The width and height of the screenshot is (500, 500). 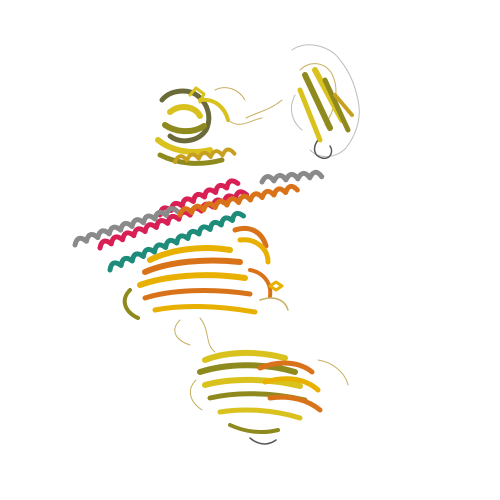 What do you see at coordinates (269, 397) in the screenshot?
I see `bottom-domain` at bounding box center [269, 397].